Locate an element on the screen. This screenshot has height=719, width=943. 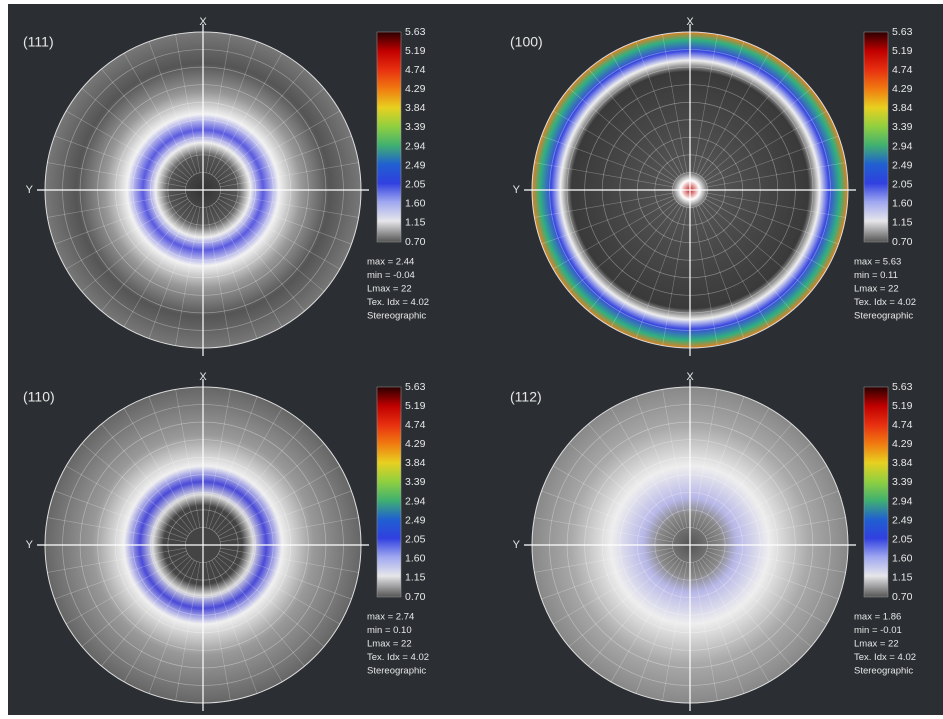
colorbar-label: 1.60 is located at coordinates (902, 559).